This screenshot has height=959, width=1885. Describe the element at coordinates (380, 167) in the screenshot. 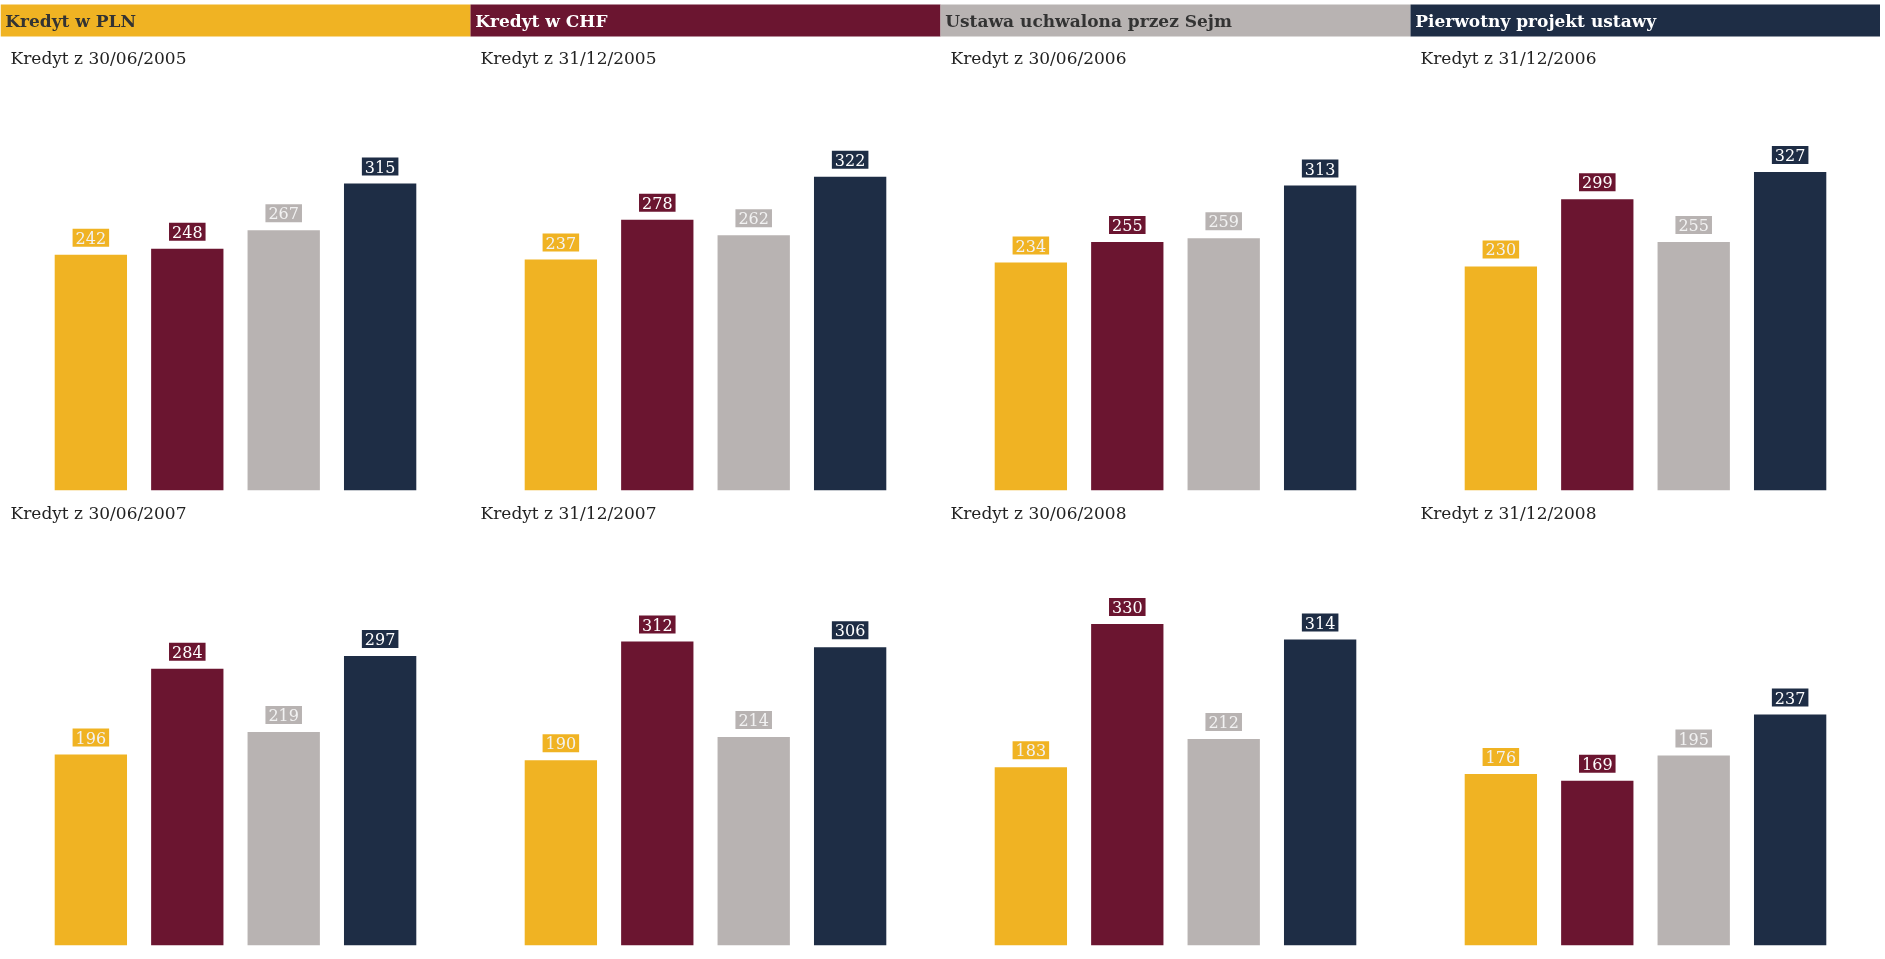

I see `data-label: 315` at that location.